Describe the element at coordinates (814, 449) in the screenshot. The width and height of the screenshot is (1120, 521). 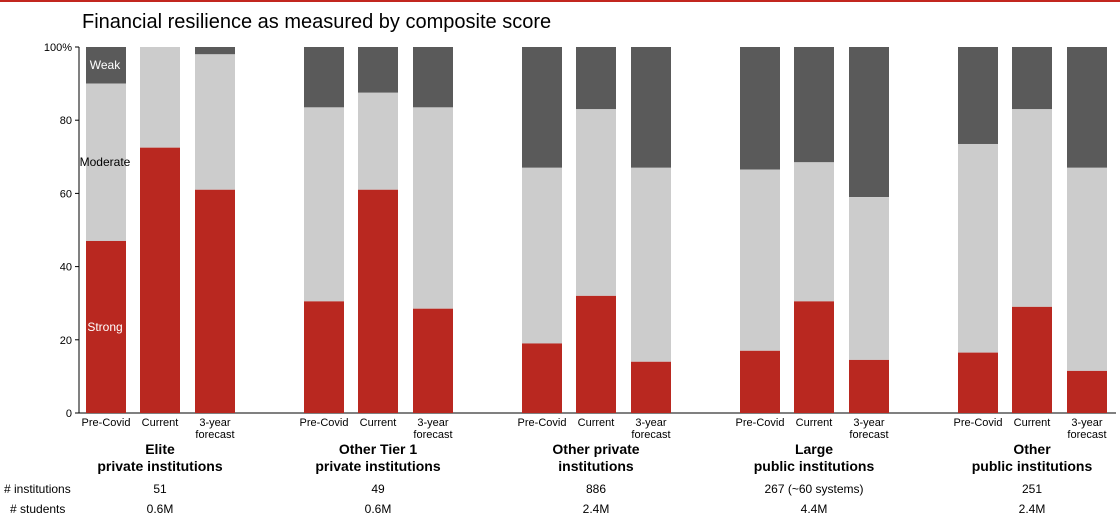
I see `group-title-line1: Large` at that location.